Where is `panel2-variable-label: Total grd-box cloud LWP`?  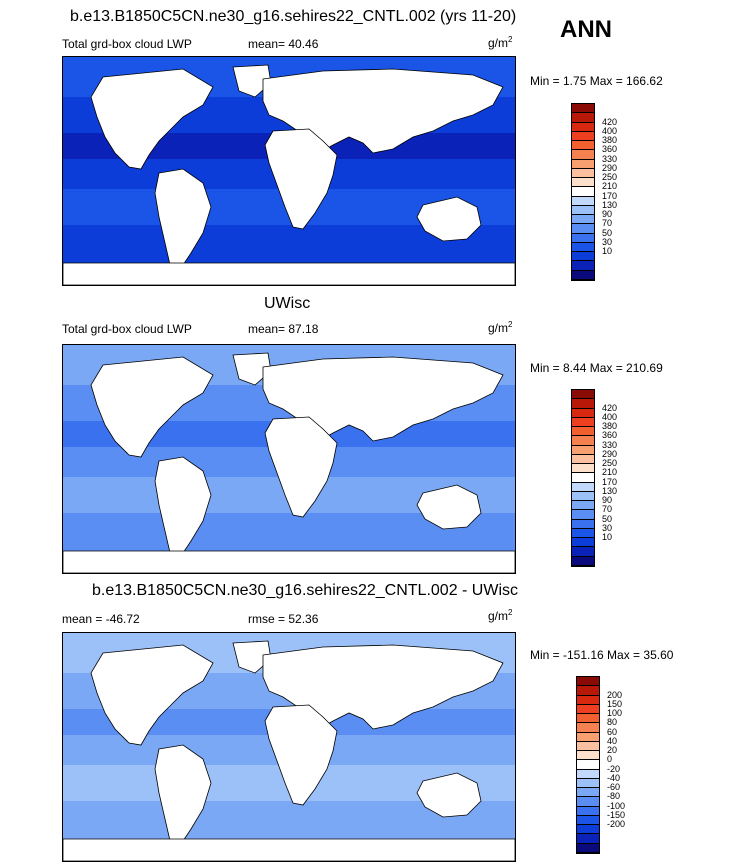
panel2-variable-label: Total grd-box cloud LWP is located at coordinates (127, 329).